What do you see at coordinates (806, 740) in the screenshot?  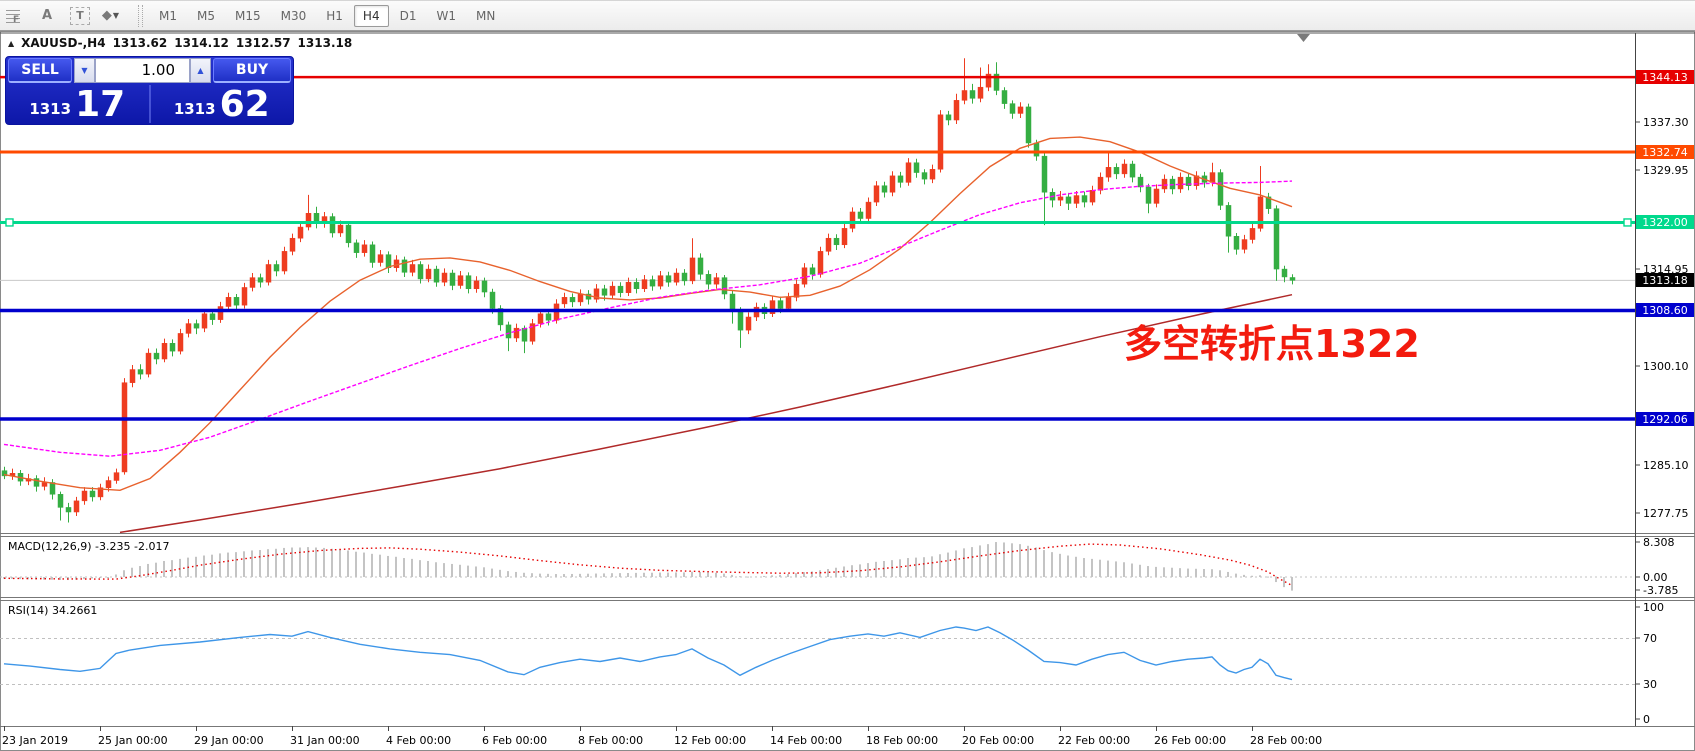 I see `svg-text: 14 Feb 00:00` at bounding box center [806, 740].